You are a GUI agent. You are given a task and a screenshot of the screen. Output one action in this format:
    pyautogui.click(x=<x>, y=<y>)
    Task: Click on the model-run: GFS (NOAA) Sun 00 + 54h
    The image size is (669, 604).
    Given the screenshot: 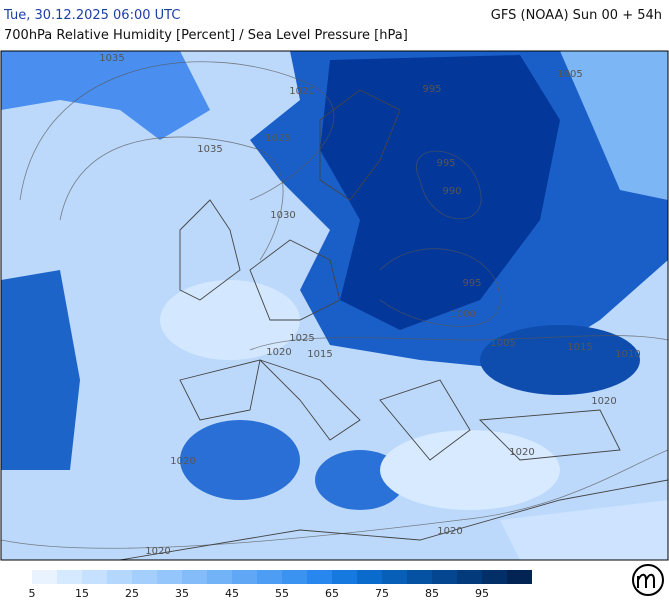 What is the action you would take?
    pyautogui.click(x=576, y=15)
    